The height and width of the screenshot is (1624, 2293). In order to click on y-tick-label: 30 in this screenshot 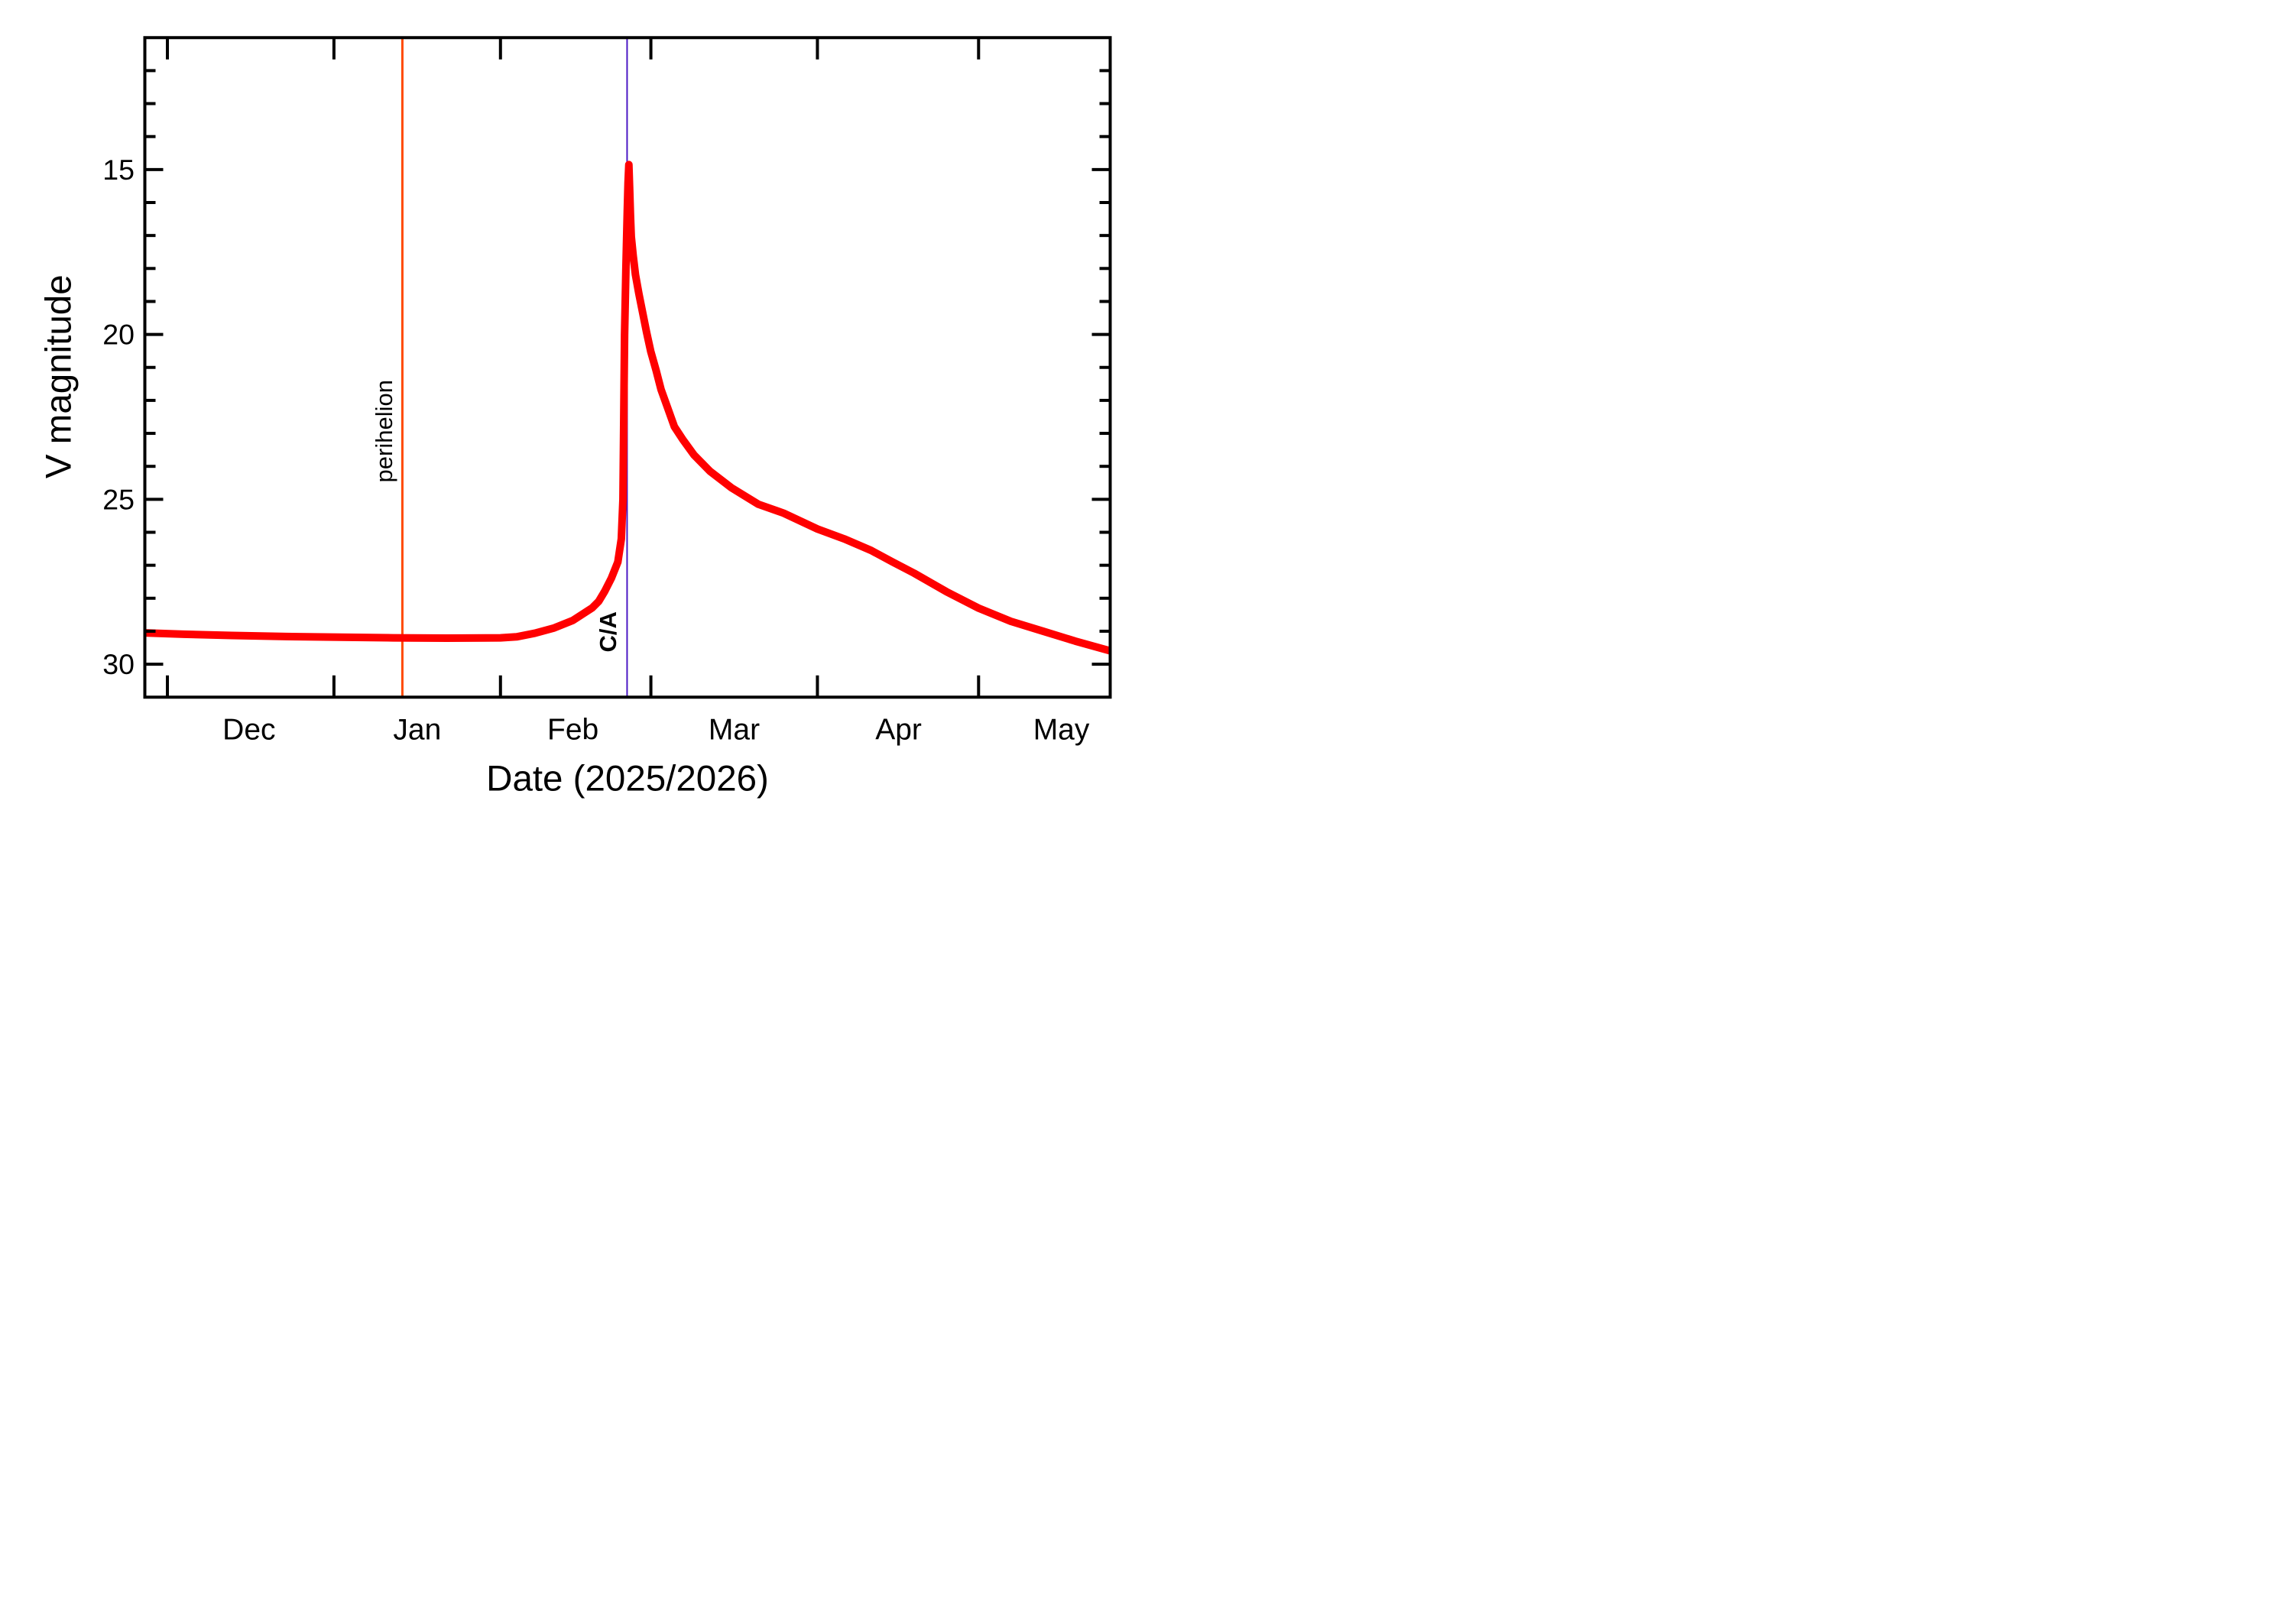, I will do `click(118, 664)`.